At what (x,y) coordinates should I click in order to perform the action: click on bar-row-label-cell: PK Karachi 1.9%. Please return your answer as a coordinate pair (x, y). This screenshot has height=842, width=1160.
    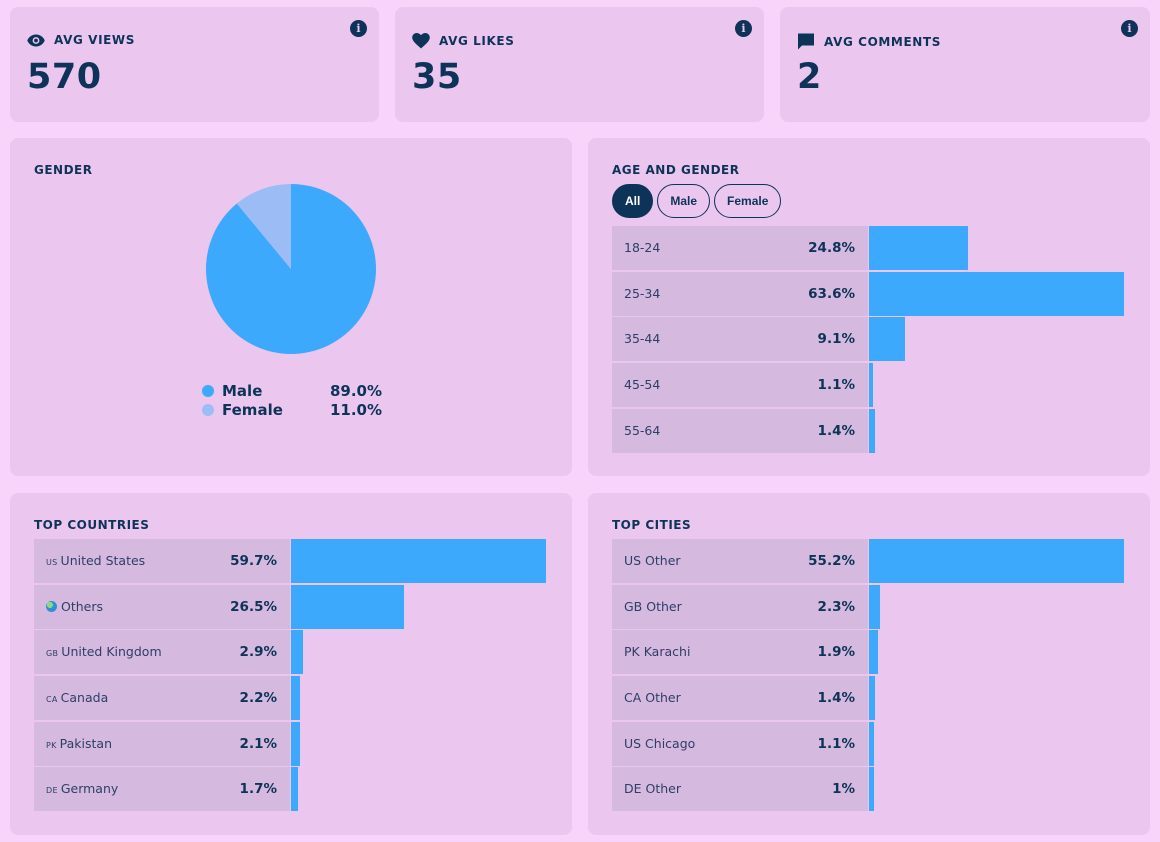
    Looking at the image, I should click on (740, 652).